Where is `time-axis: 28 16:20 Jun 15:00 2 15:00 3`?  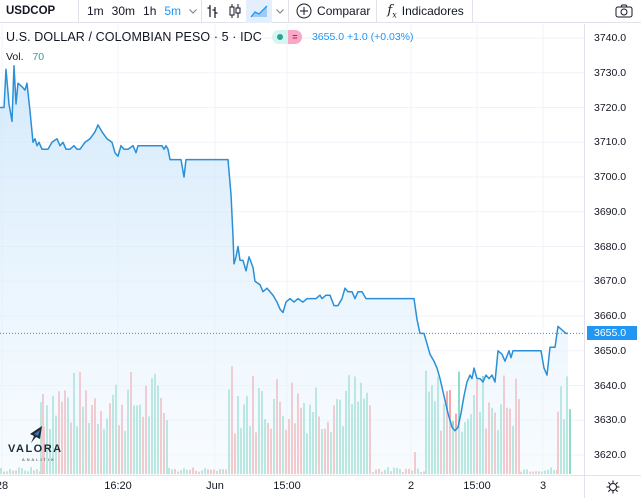 time-axis: 28 16:20 Jun 15:00 2 15:00 3 is located at coordinates (292, 486).